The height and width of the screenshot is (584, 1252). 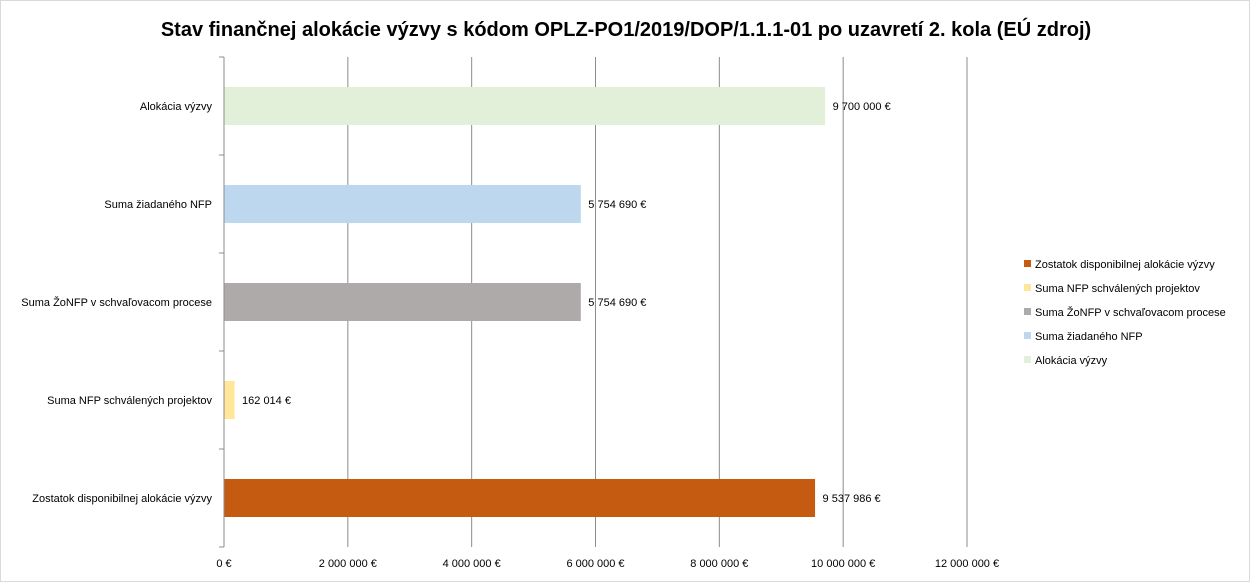 I want to click on x-tick-label: 4 000 000 €, so click(x=472, y=564).